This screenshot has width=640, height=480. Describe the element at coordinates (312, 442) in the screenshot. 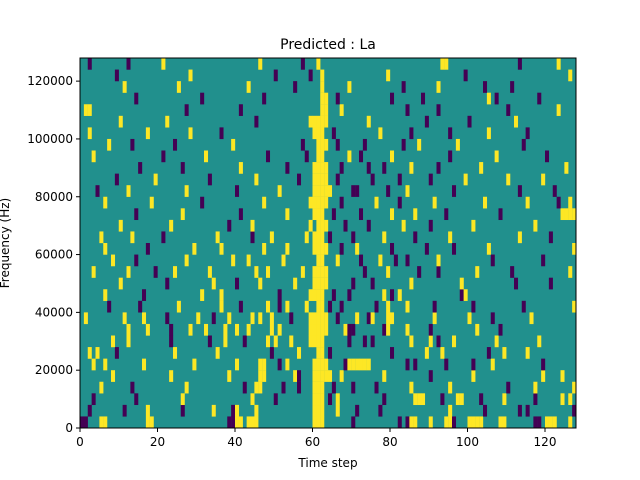

I see `x-tick-label: 60` at that location.